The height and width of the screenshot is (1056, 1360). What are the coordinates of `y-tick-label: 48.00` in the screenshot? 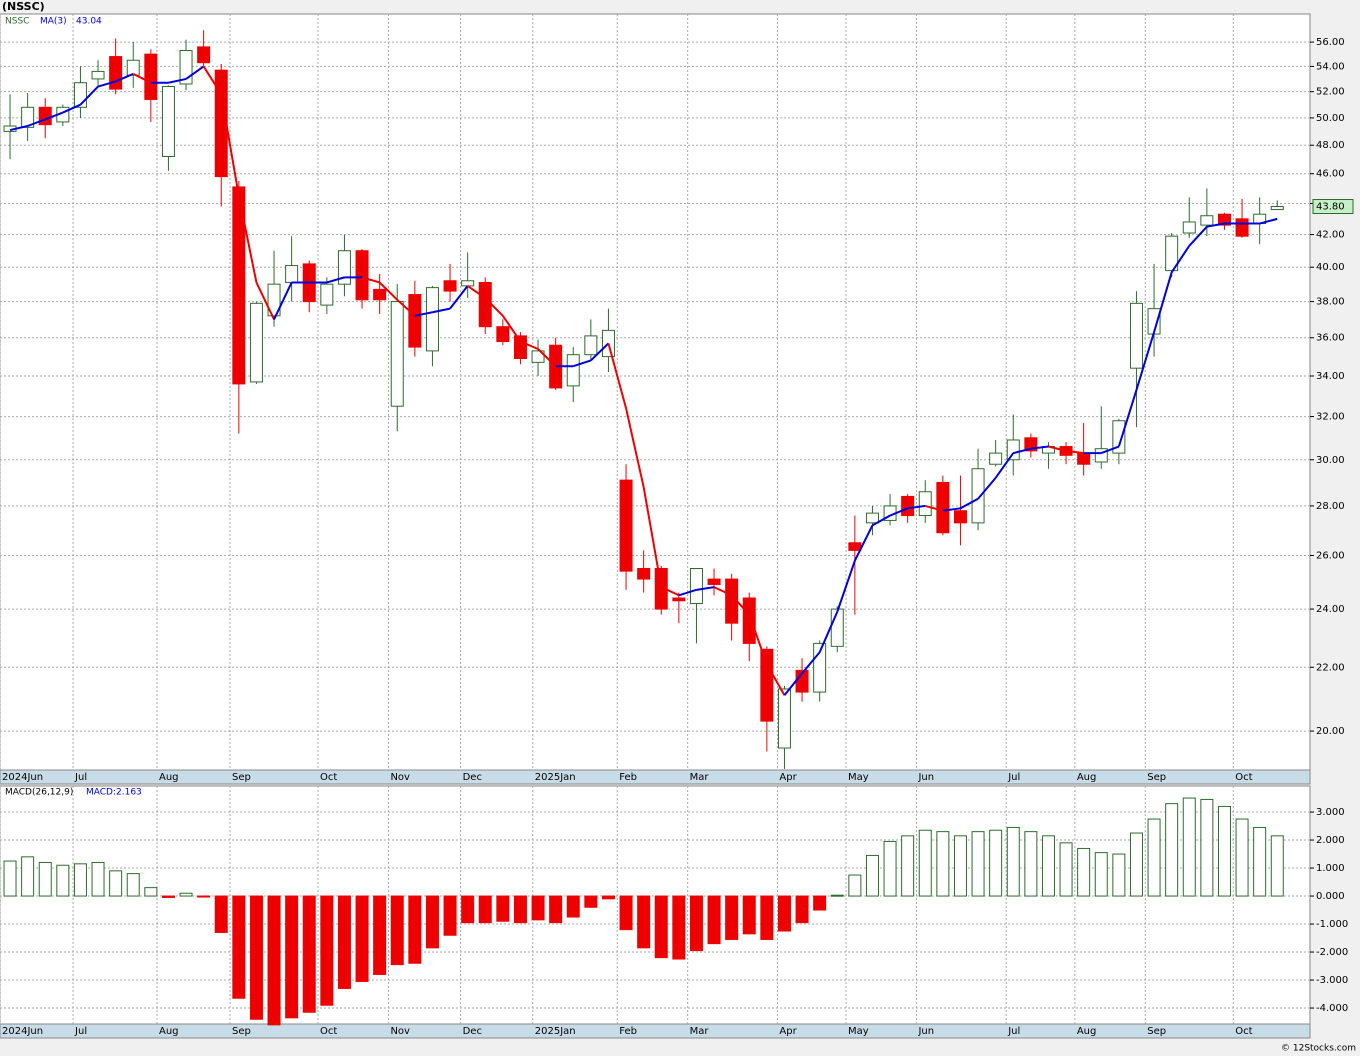 It's located at (1330, 145).